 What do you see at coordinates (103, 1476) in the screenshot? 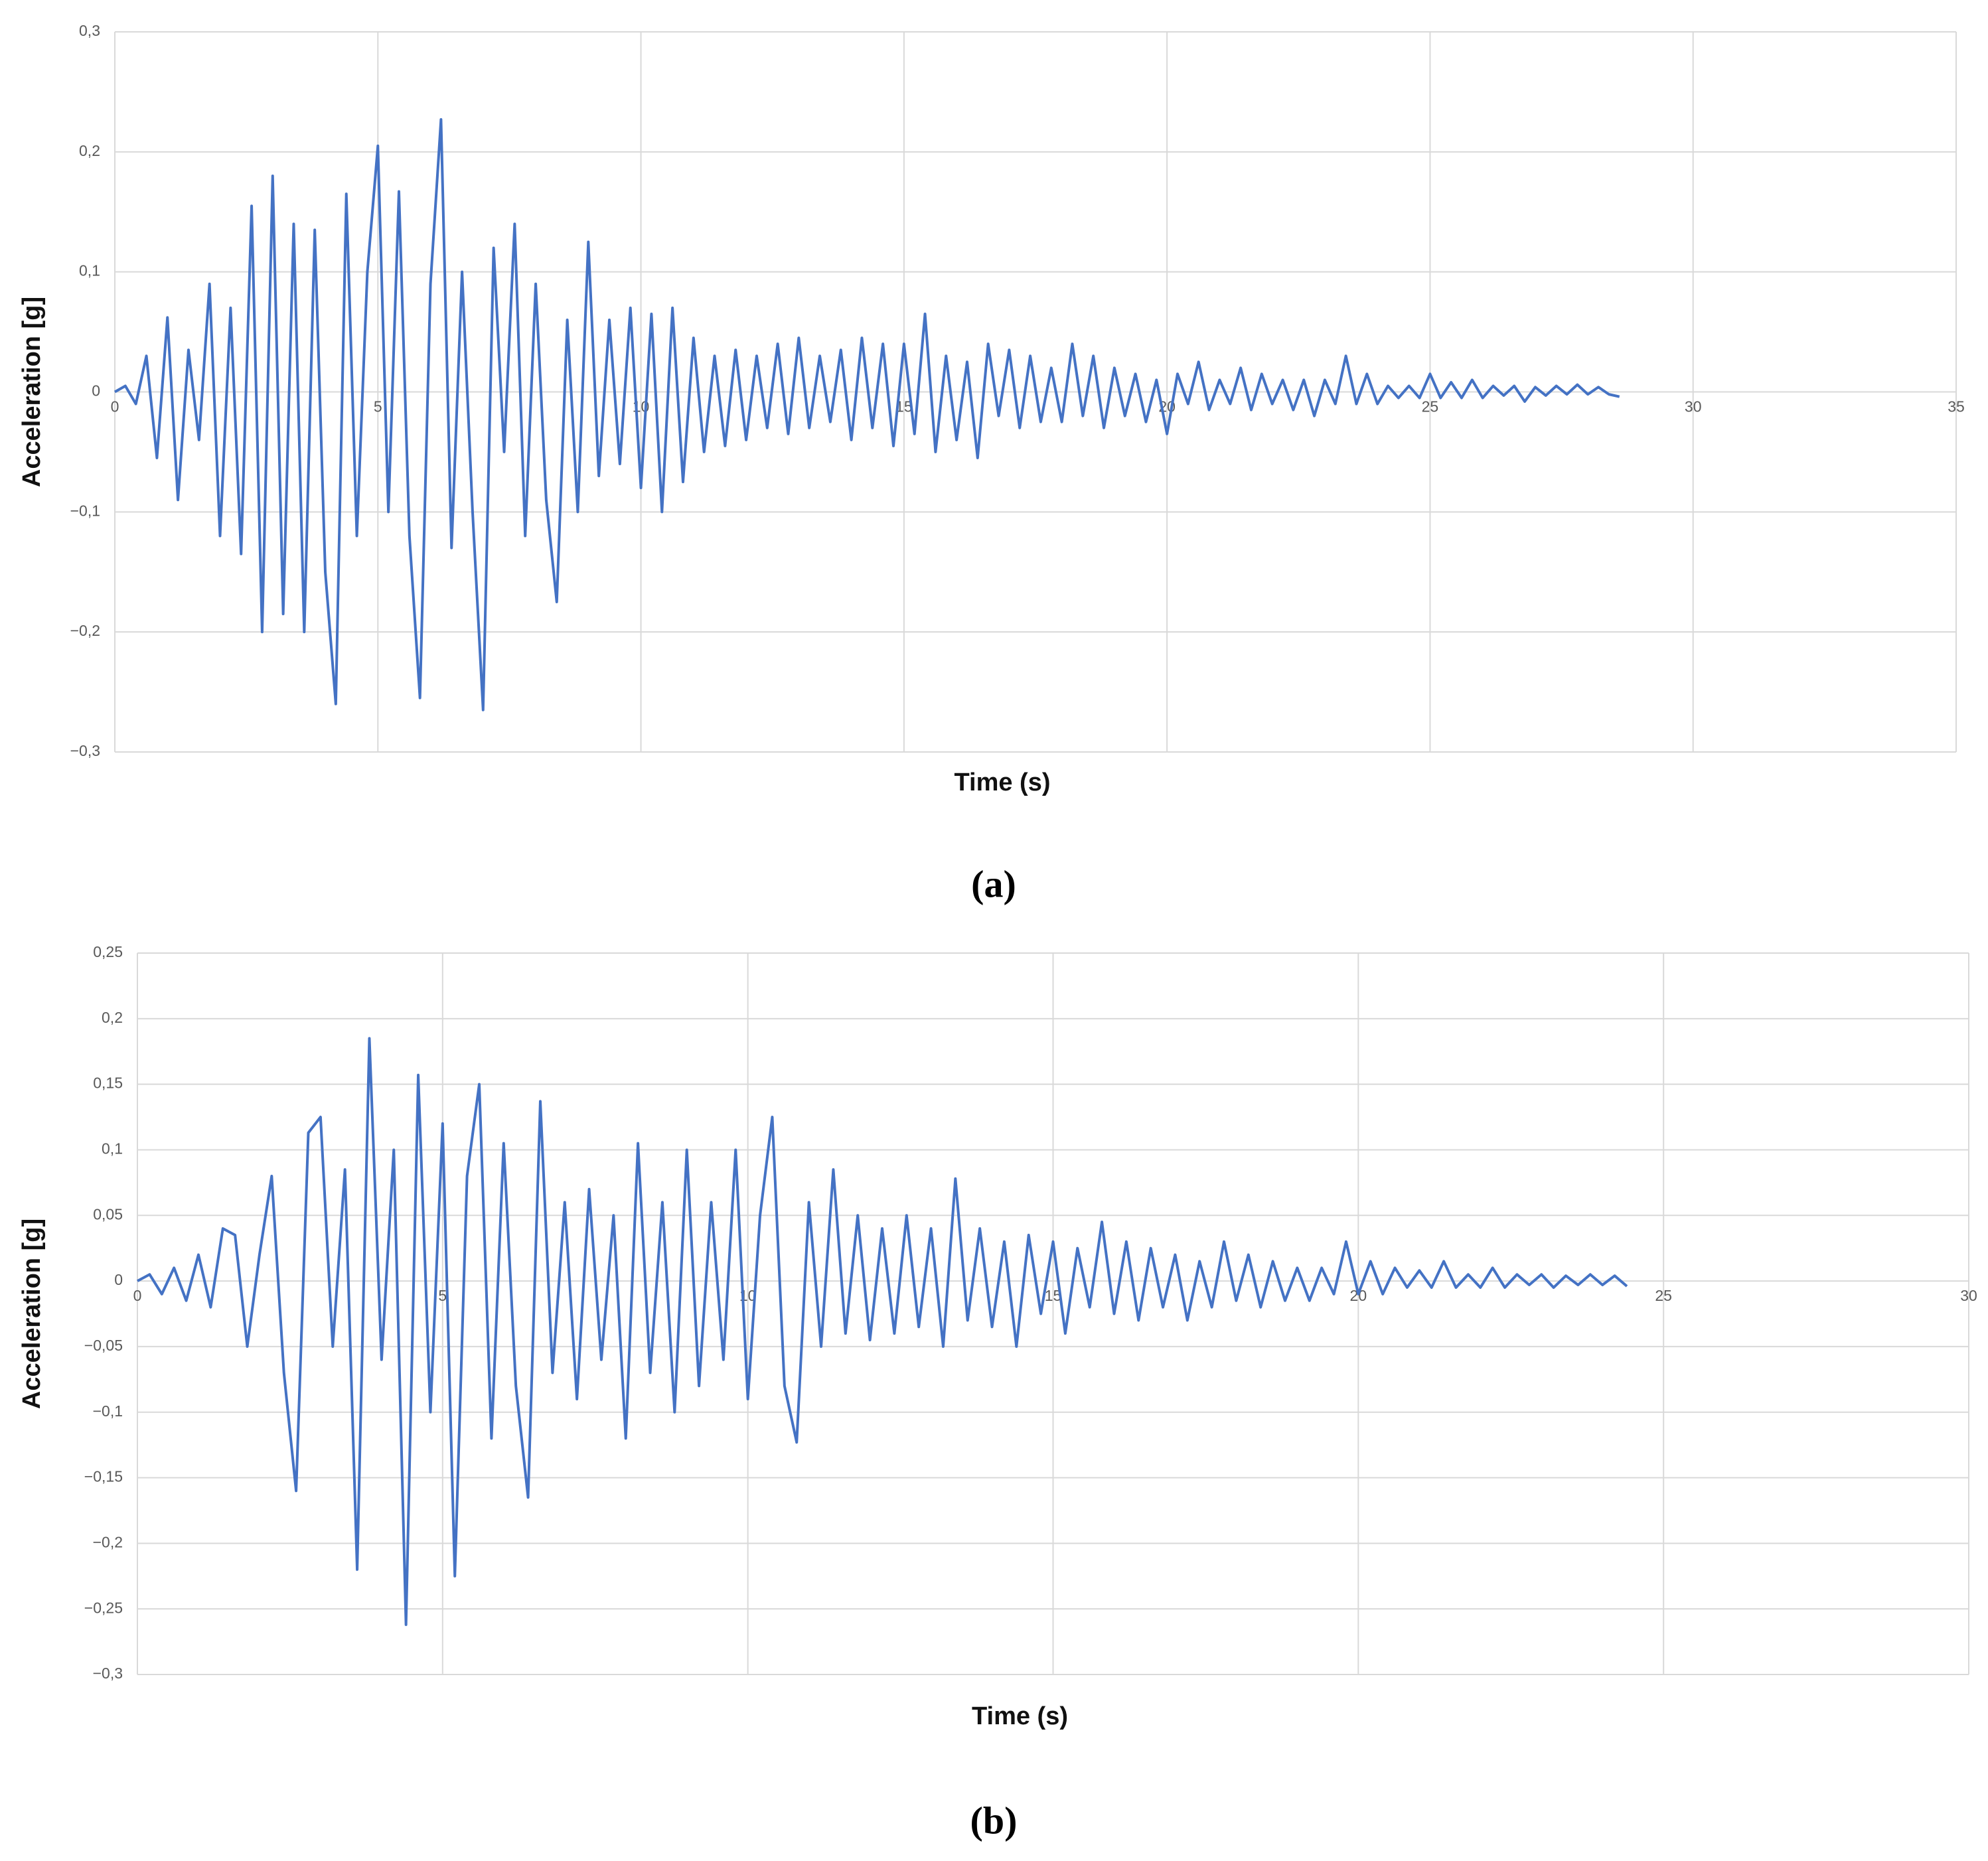
I see `y-tick-label: −0,15` at bounding box center [103, 1476].